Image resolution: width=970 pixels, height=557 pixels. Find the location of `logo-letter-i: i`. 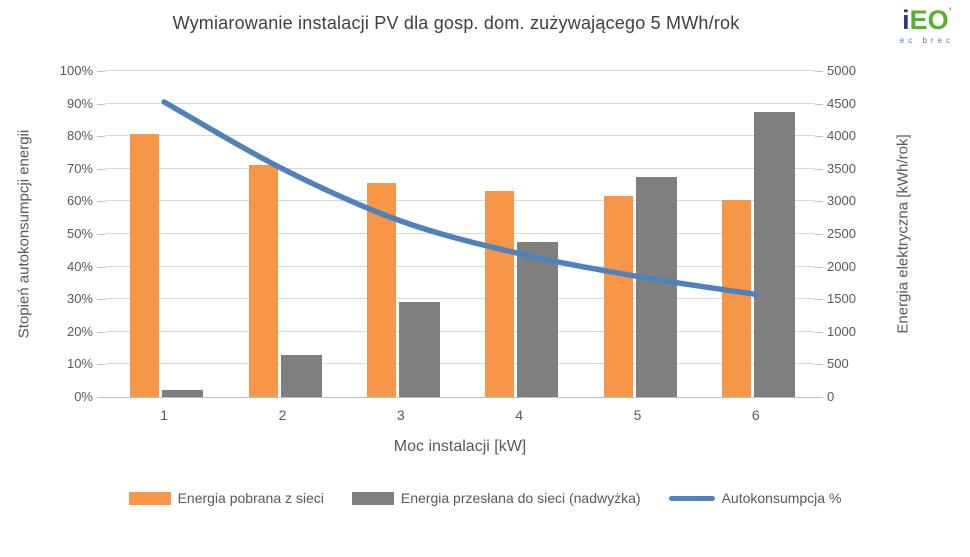

logo-letter-i: i is located at coordinates (906, 20).